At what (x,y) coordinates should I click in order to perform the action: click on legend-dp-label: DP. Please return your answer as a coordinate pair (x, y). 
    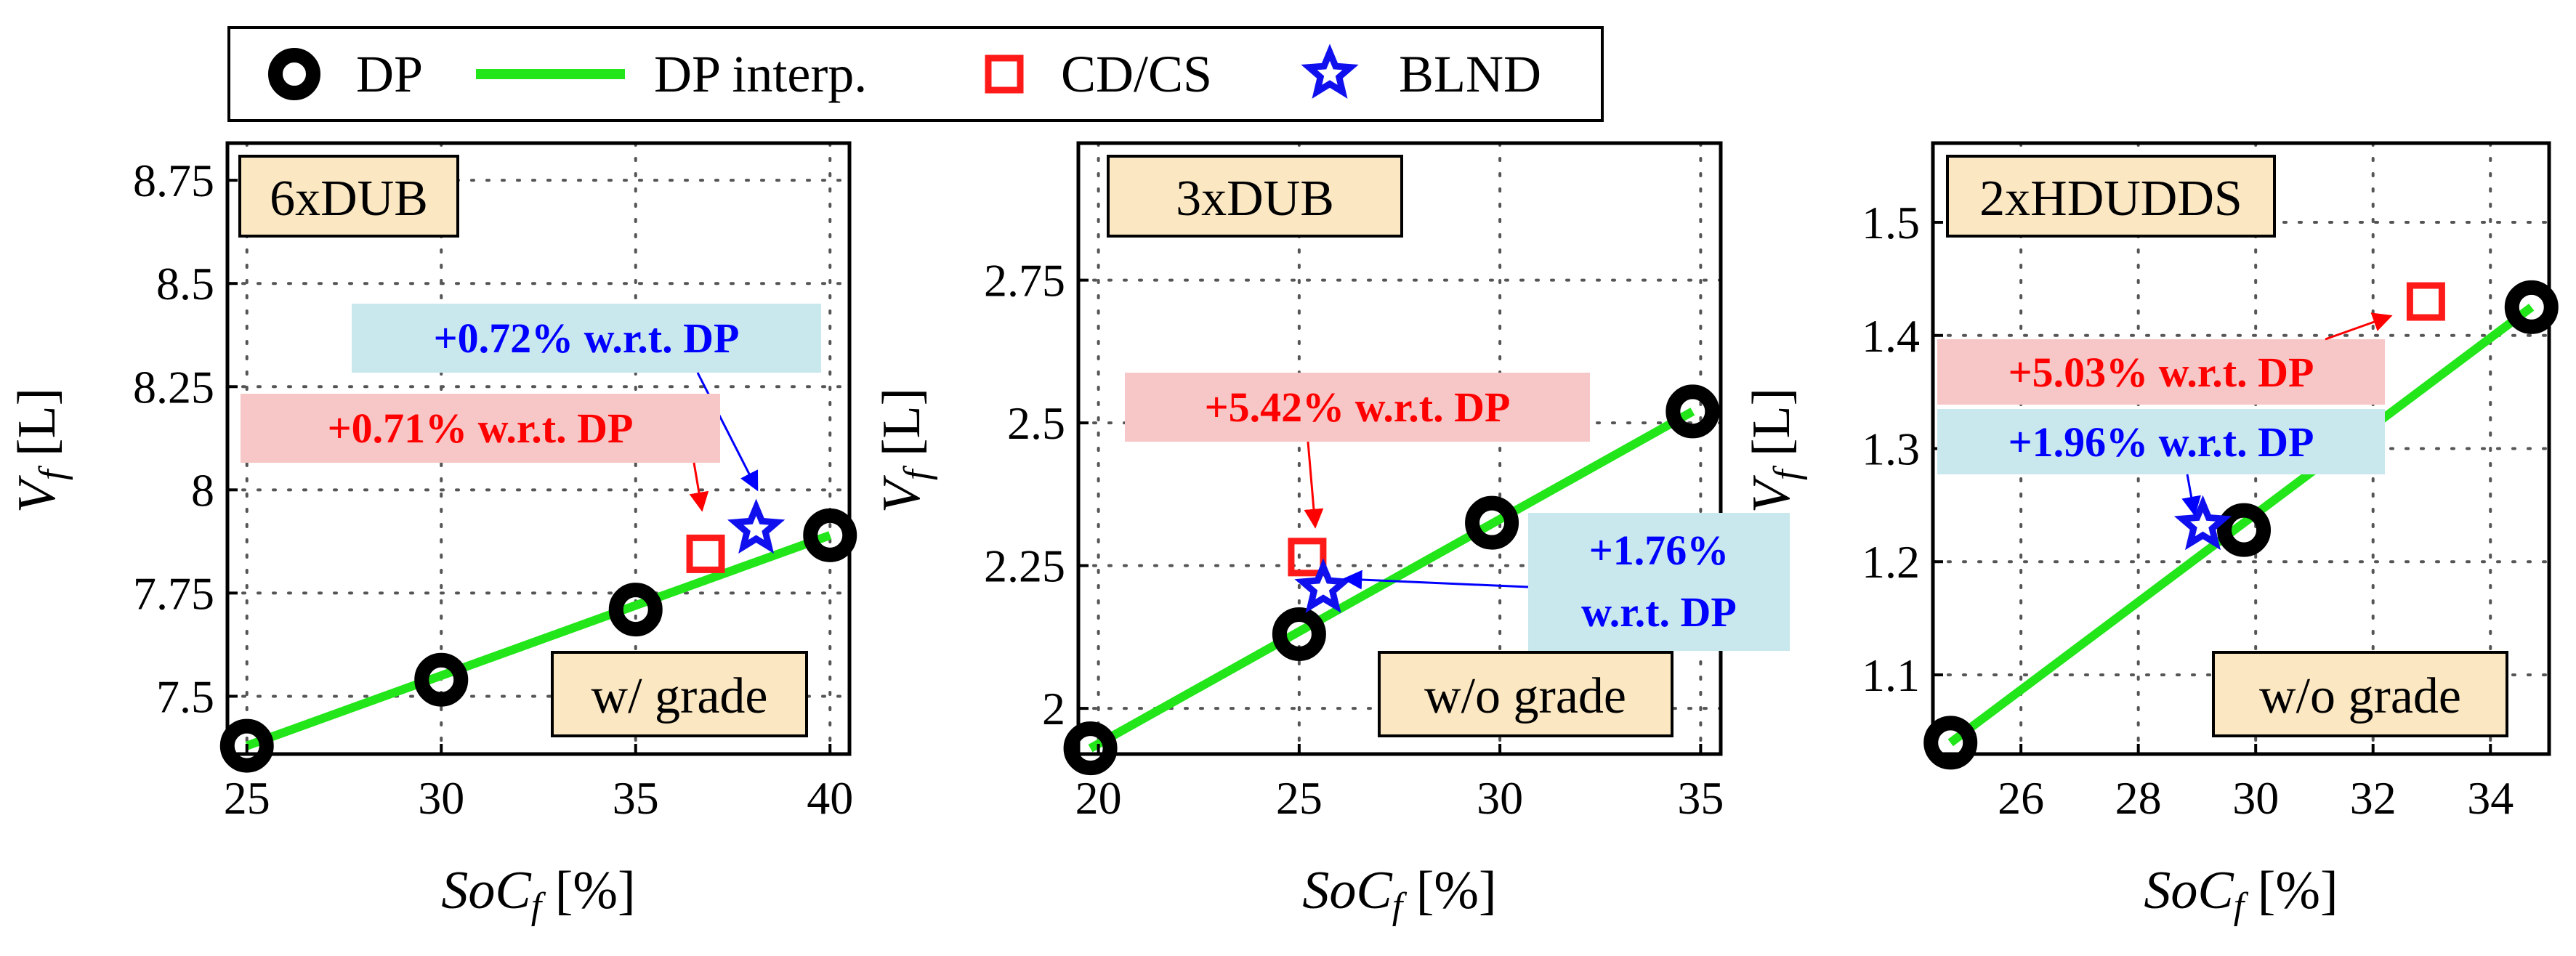
    Looking at the image, I should click on (390, 74).